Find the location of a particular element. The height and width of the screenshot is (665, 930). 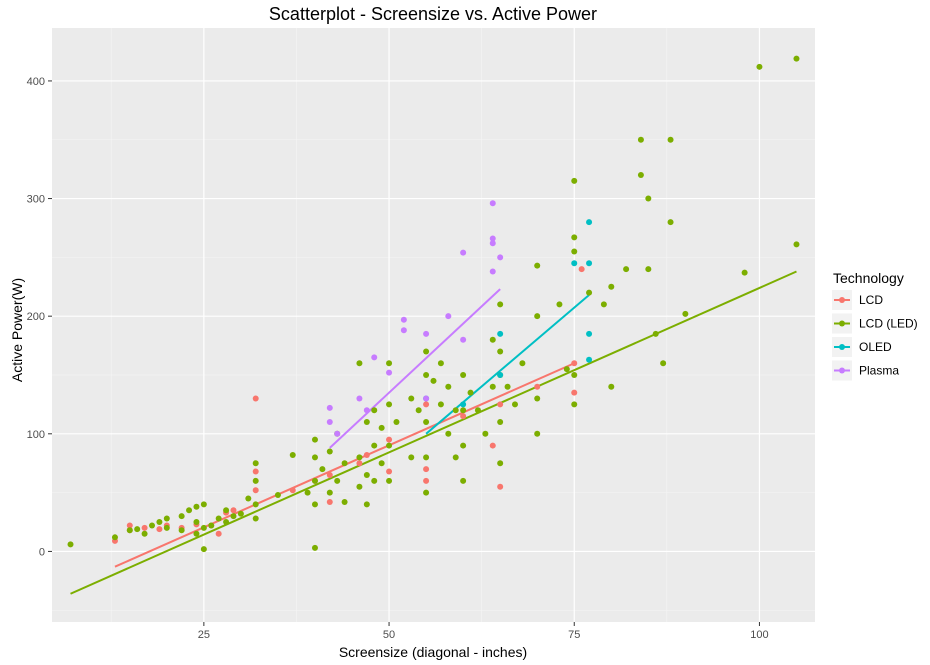

y-tick-label: 400 is located at coordinates (36, 82).